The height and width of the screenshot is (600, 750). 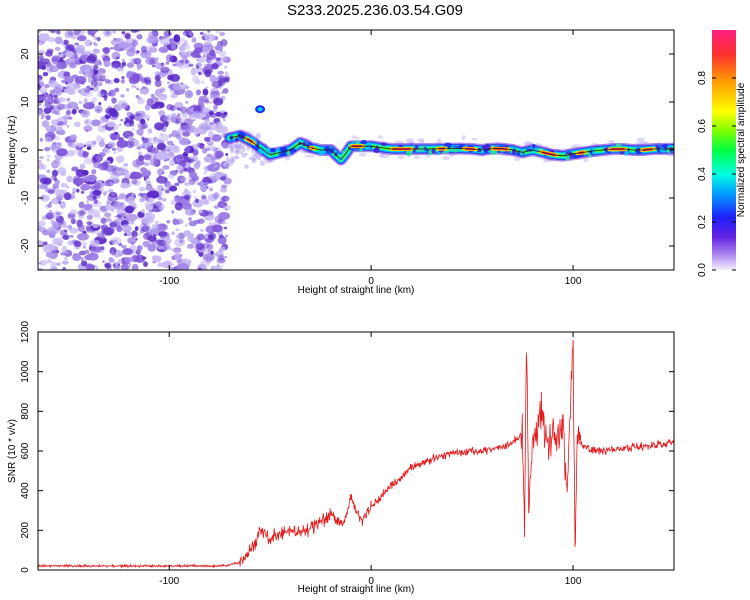 I want to click on snr-y-tick-label: 1200, so click(x=25, y=331).